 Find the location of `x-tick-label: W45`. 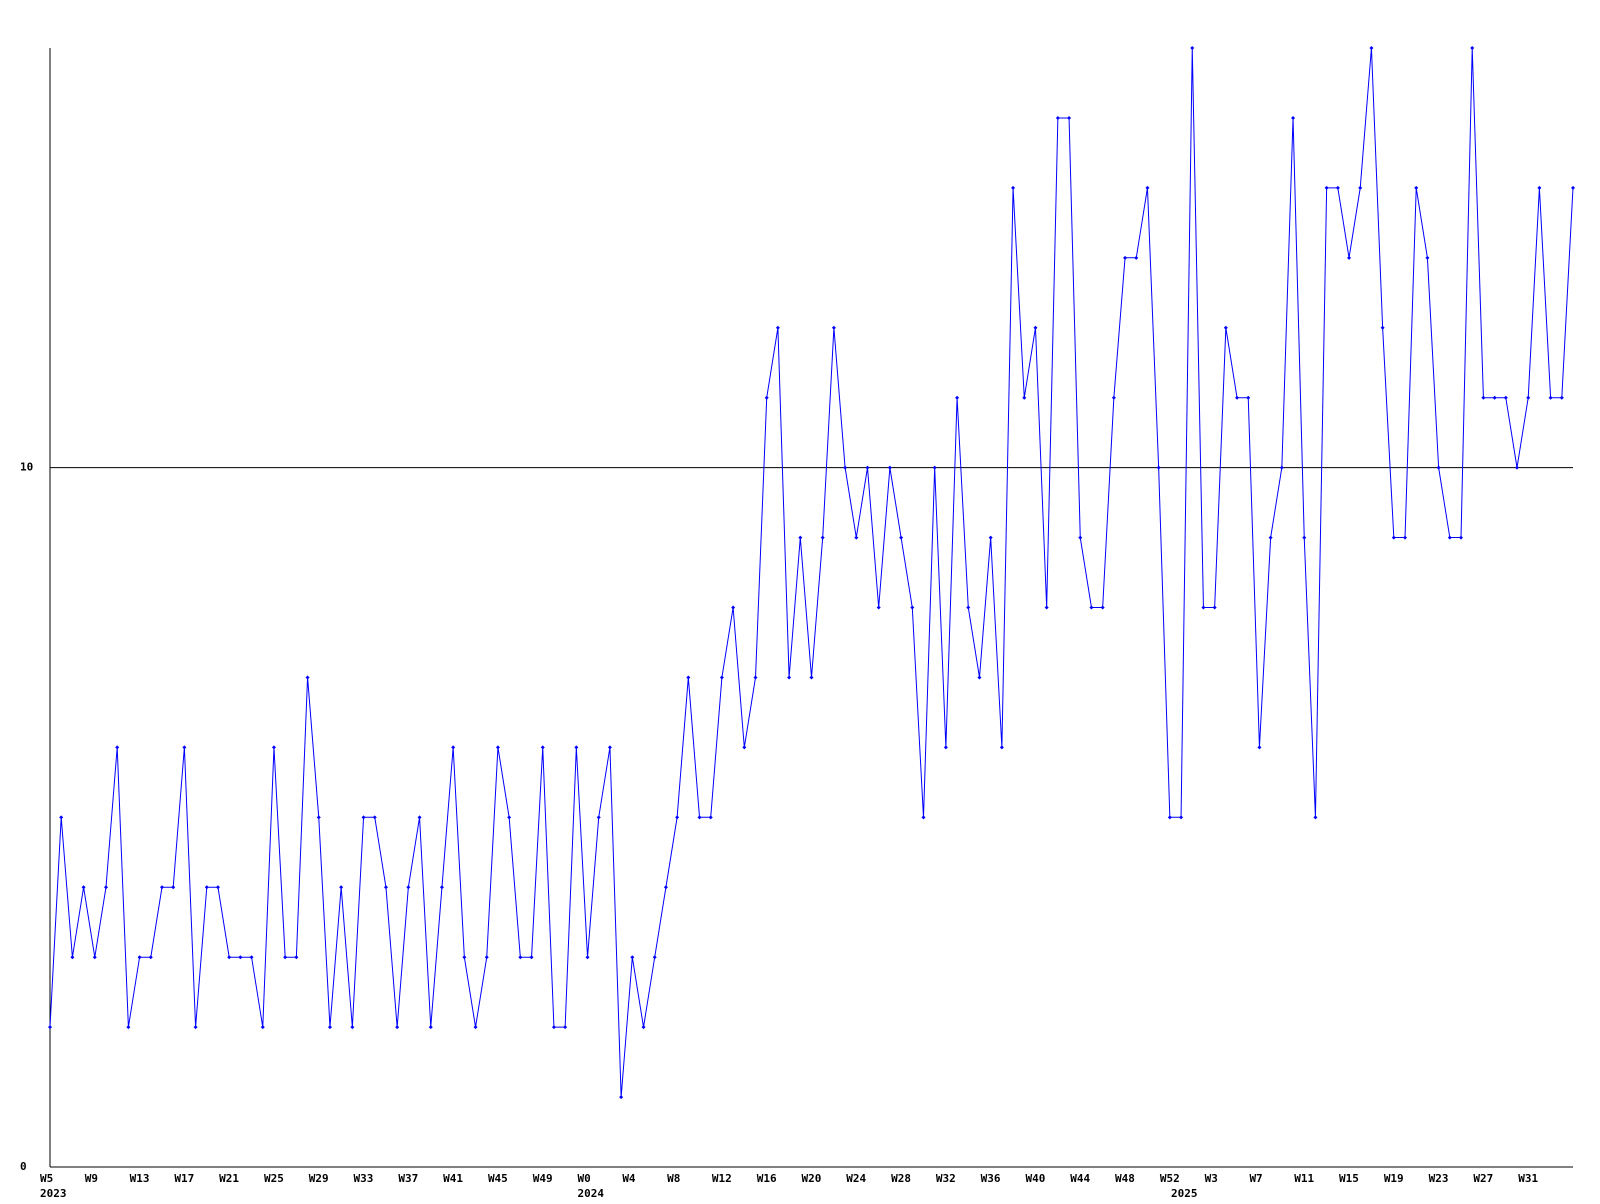

x-tick-label: W45 is located at coordinates (498, 1178).